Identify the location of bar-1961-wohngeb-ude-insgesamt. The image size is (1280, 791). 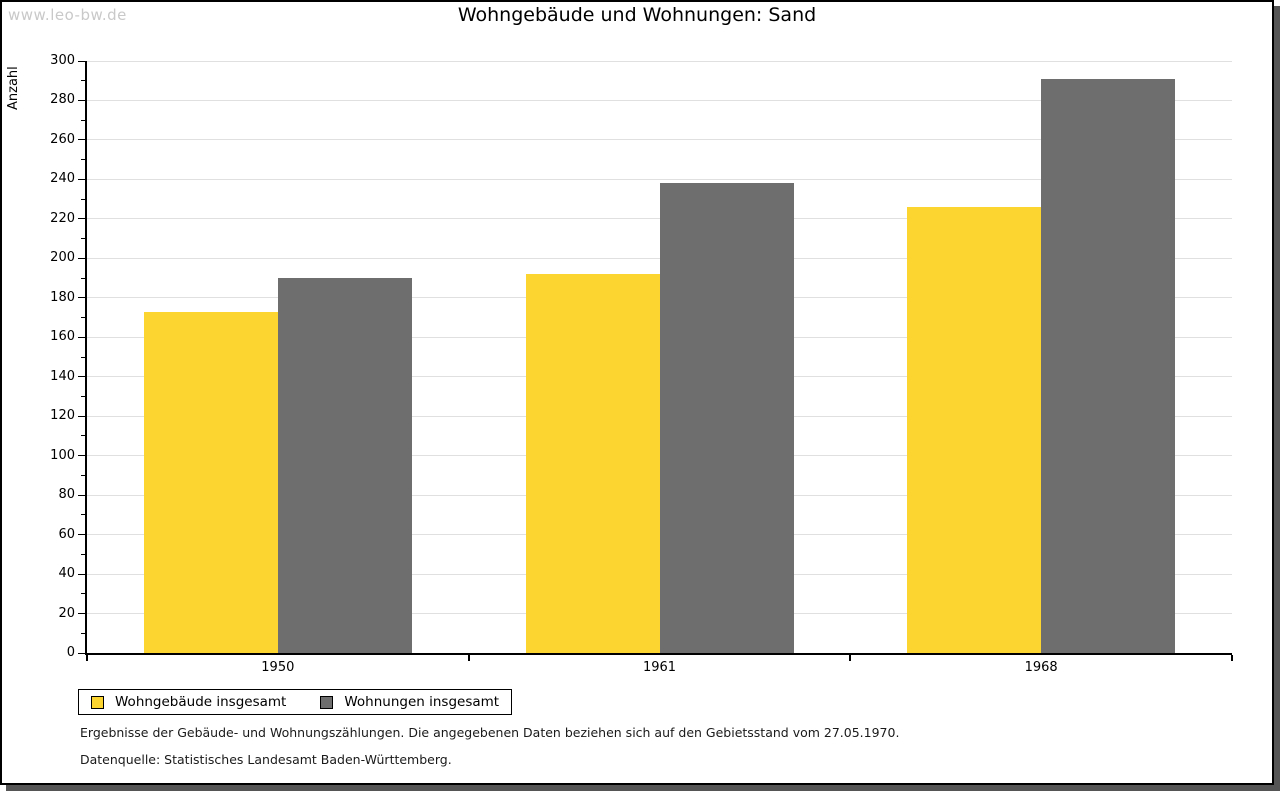
(592, 463).